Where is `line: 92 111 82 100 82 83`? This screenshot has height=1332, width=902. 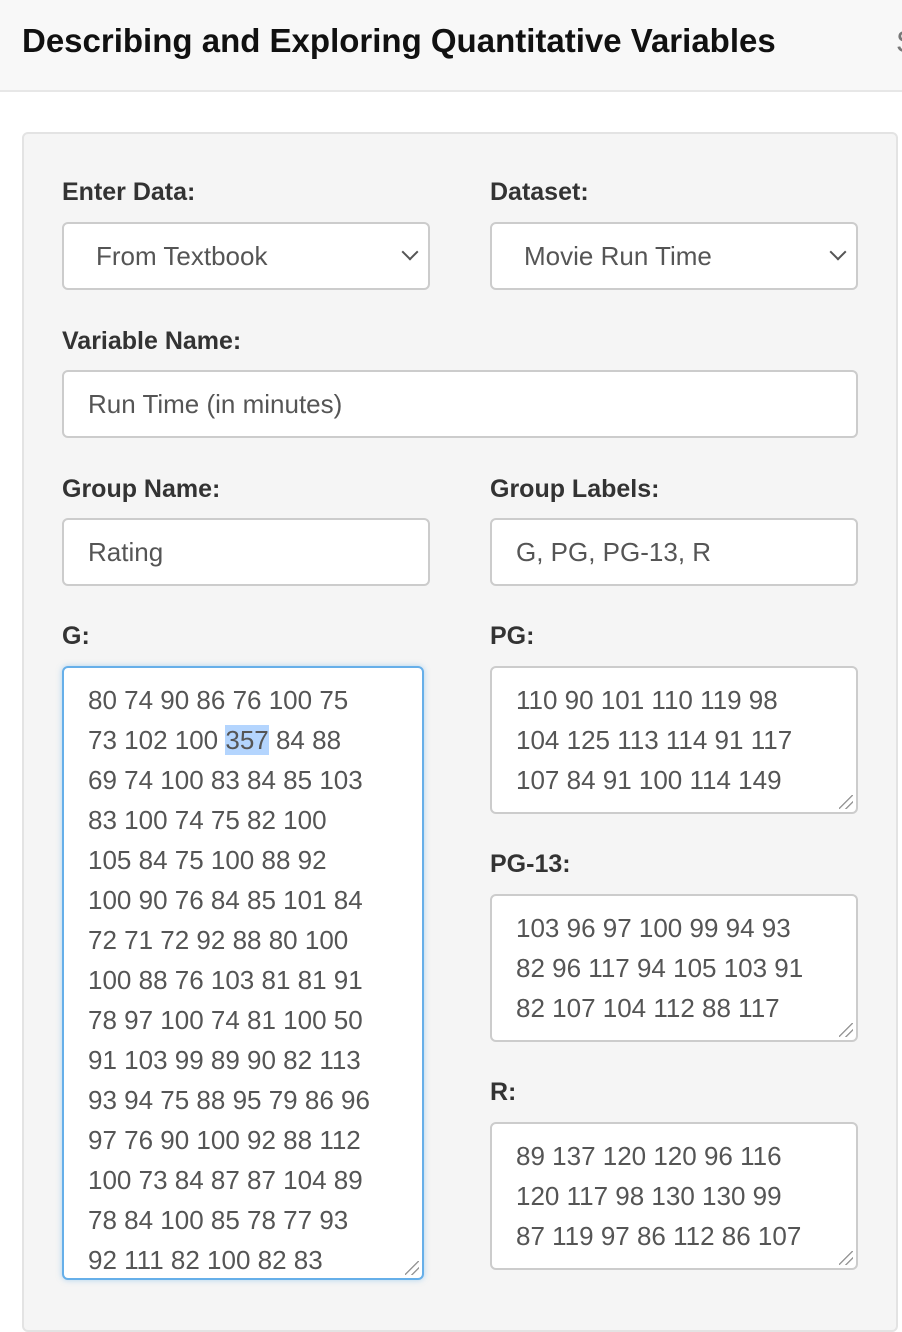
line: 92 111 82 100 82 83 is located at coordinates (205, 1260).